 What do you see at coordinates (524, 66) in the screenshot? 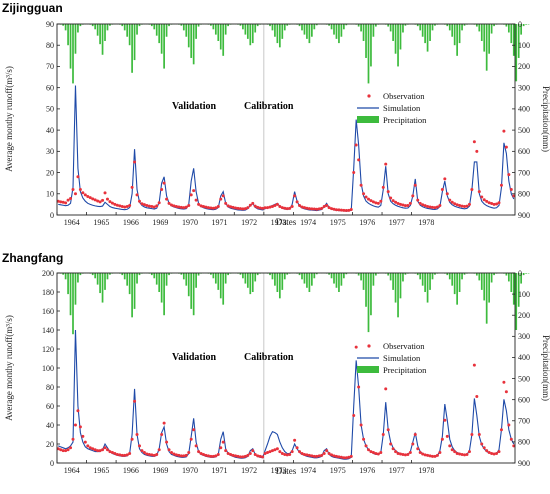
I see `y2-tick-label: 200` at bounding box center [524, 66].